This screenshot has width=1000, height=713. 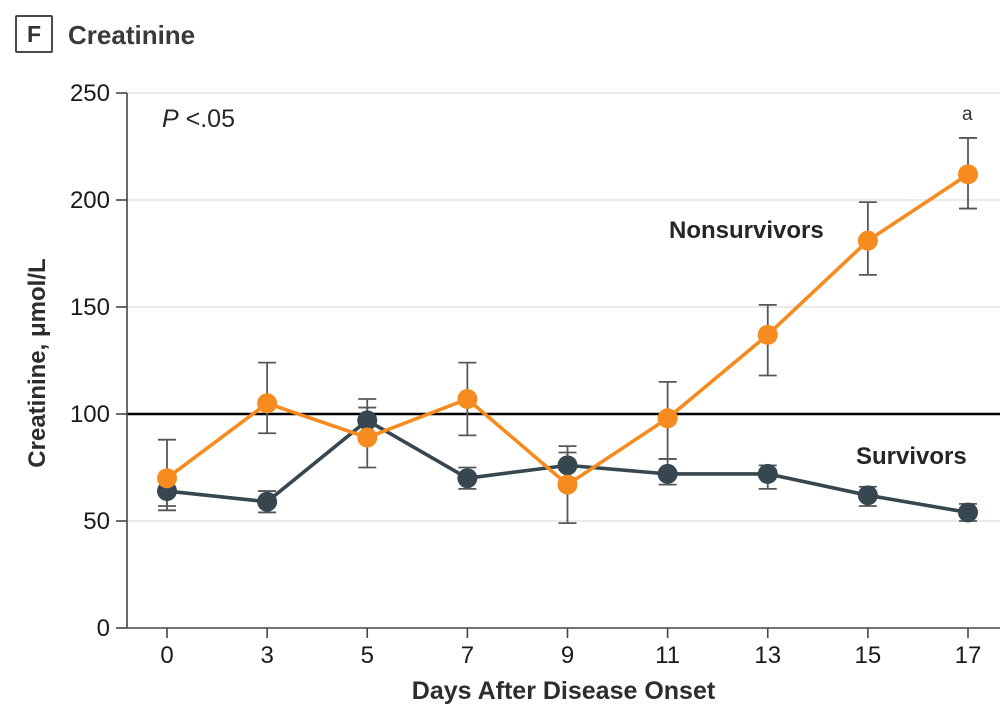 What do you see at coordinates (567, 655) in the screenshot?
I see `x-tick-label: 9` at bounding box center [567, 655].